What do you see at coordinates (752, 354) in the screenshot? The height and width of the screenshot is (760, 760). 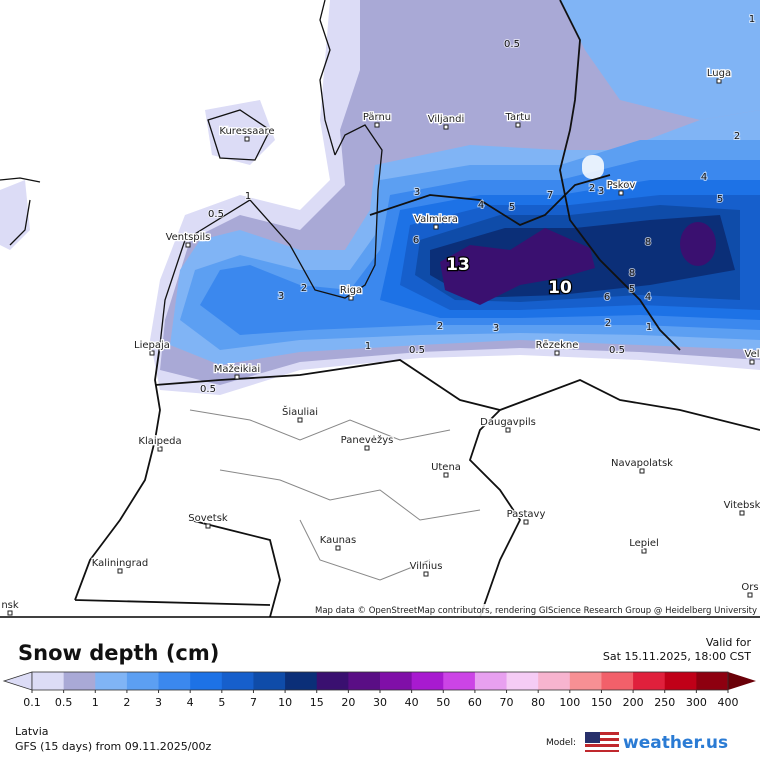 I see `city-label: Vel` at bounding box center [752, 354].